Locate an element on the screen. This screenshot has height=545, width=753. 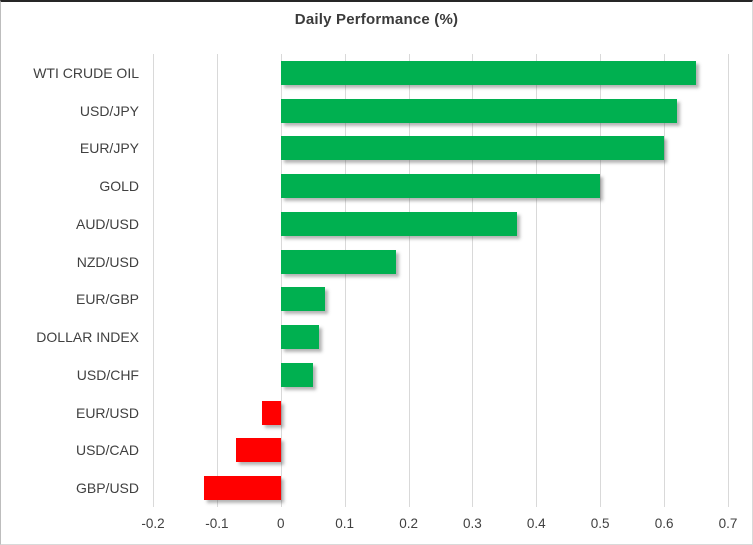
gridline-0.6 is located at coordinates (665, 280).